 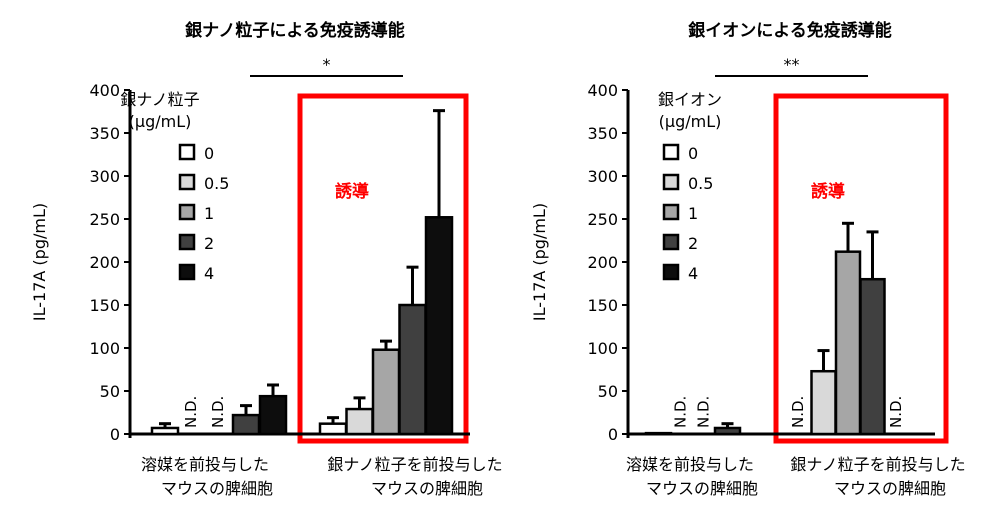 What do you see at coordinates (792, 64) in the screenshot?
I see `significance-mark: **` at bounding box center [792, 64].